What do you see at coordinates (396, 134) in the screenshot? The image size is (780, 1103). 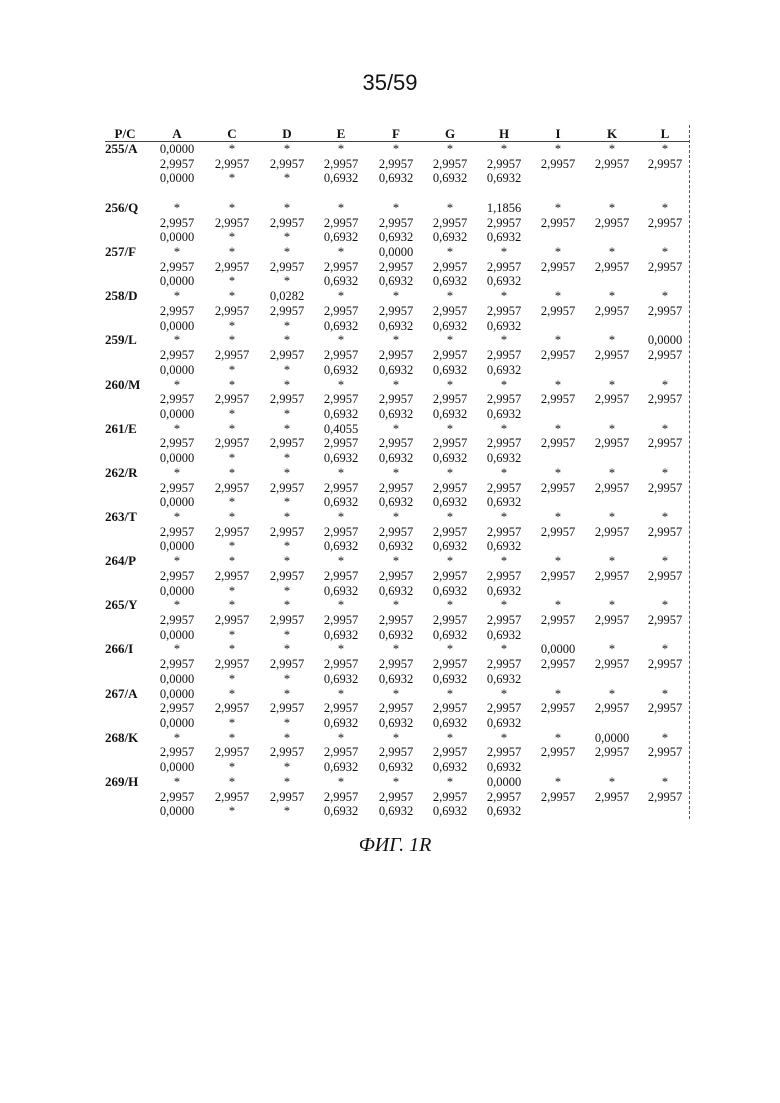 I see `column-header: F` at bounding box center [396, 134].